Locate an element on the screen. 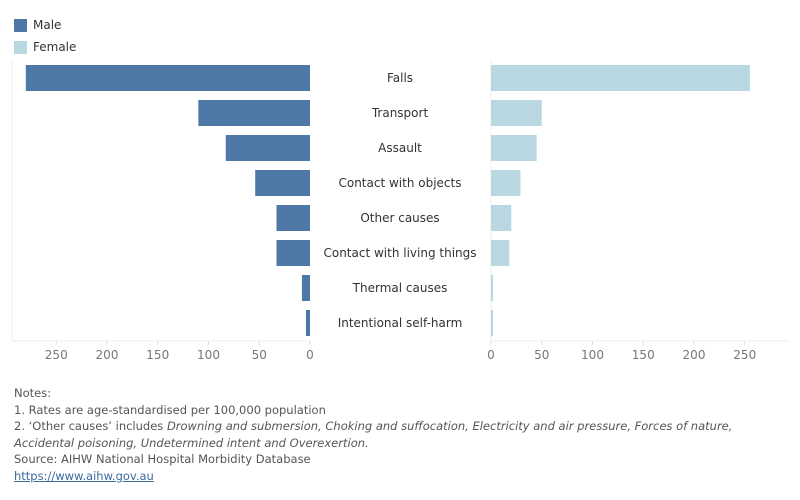 This screenshot has width=800, height=500. right-tick-label: 250 is located at coordinates (744, 355).